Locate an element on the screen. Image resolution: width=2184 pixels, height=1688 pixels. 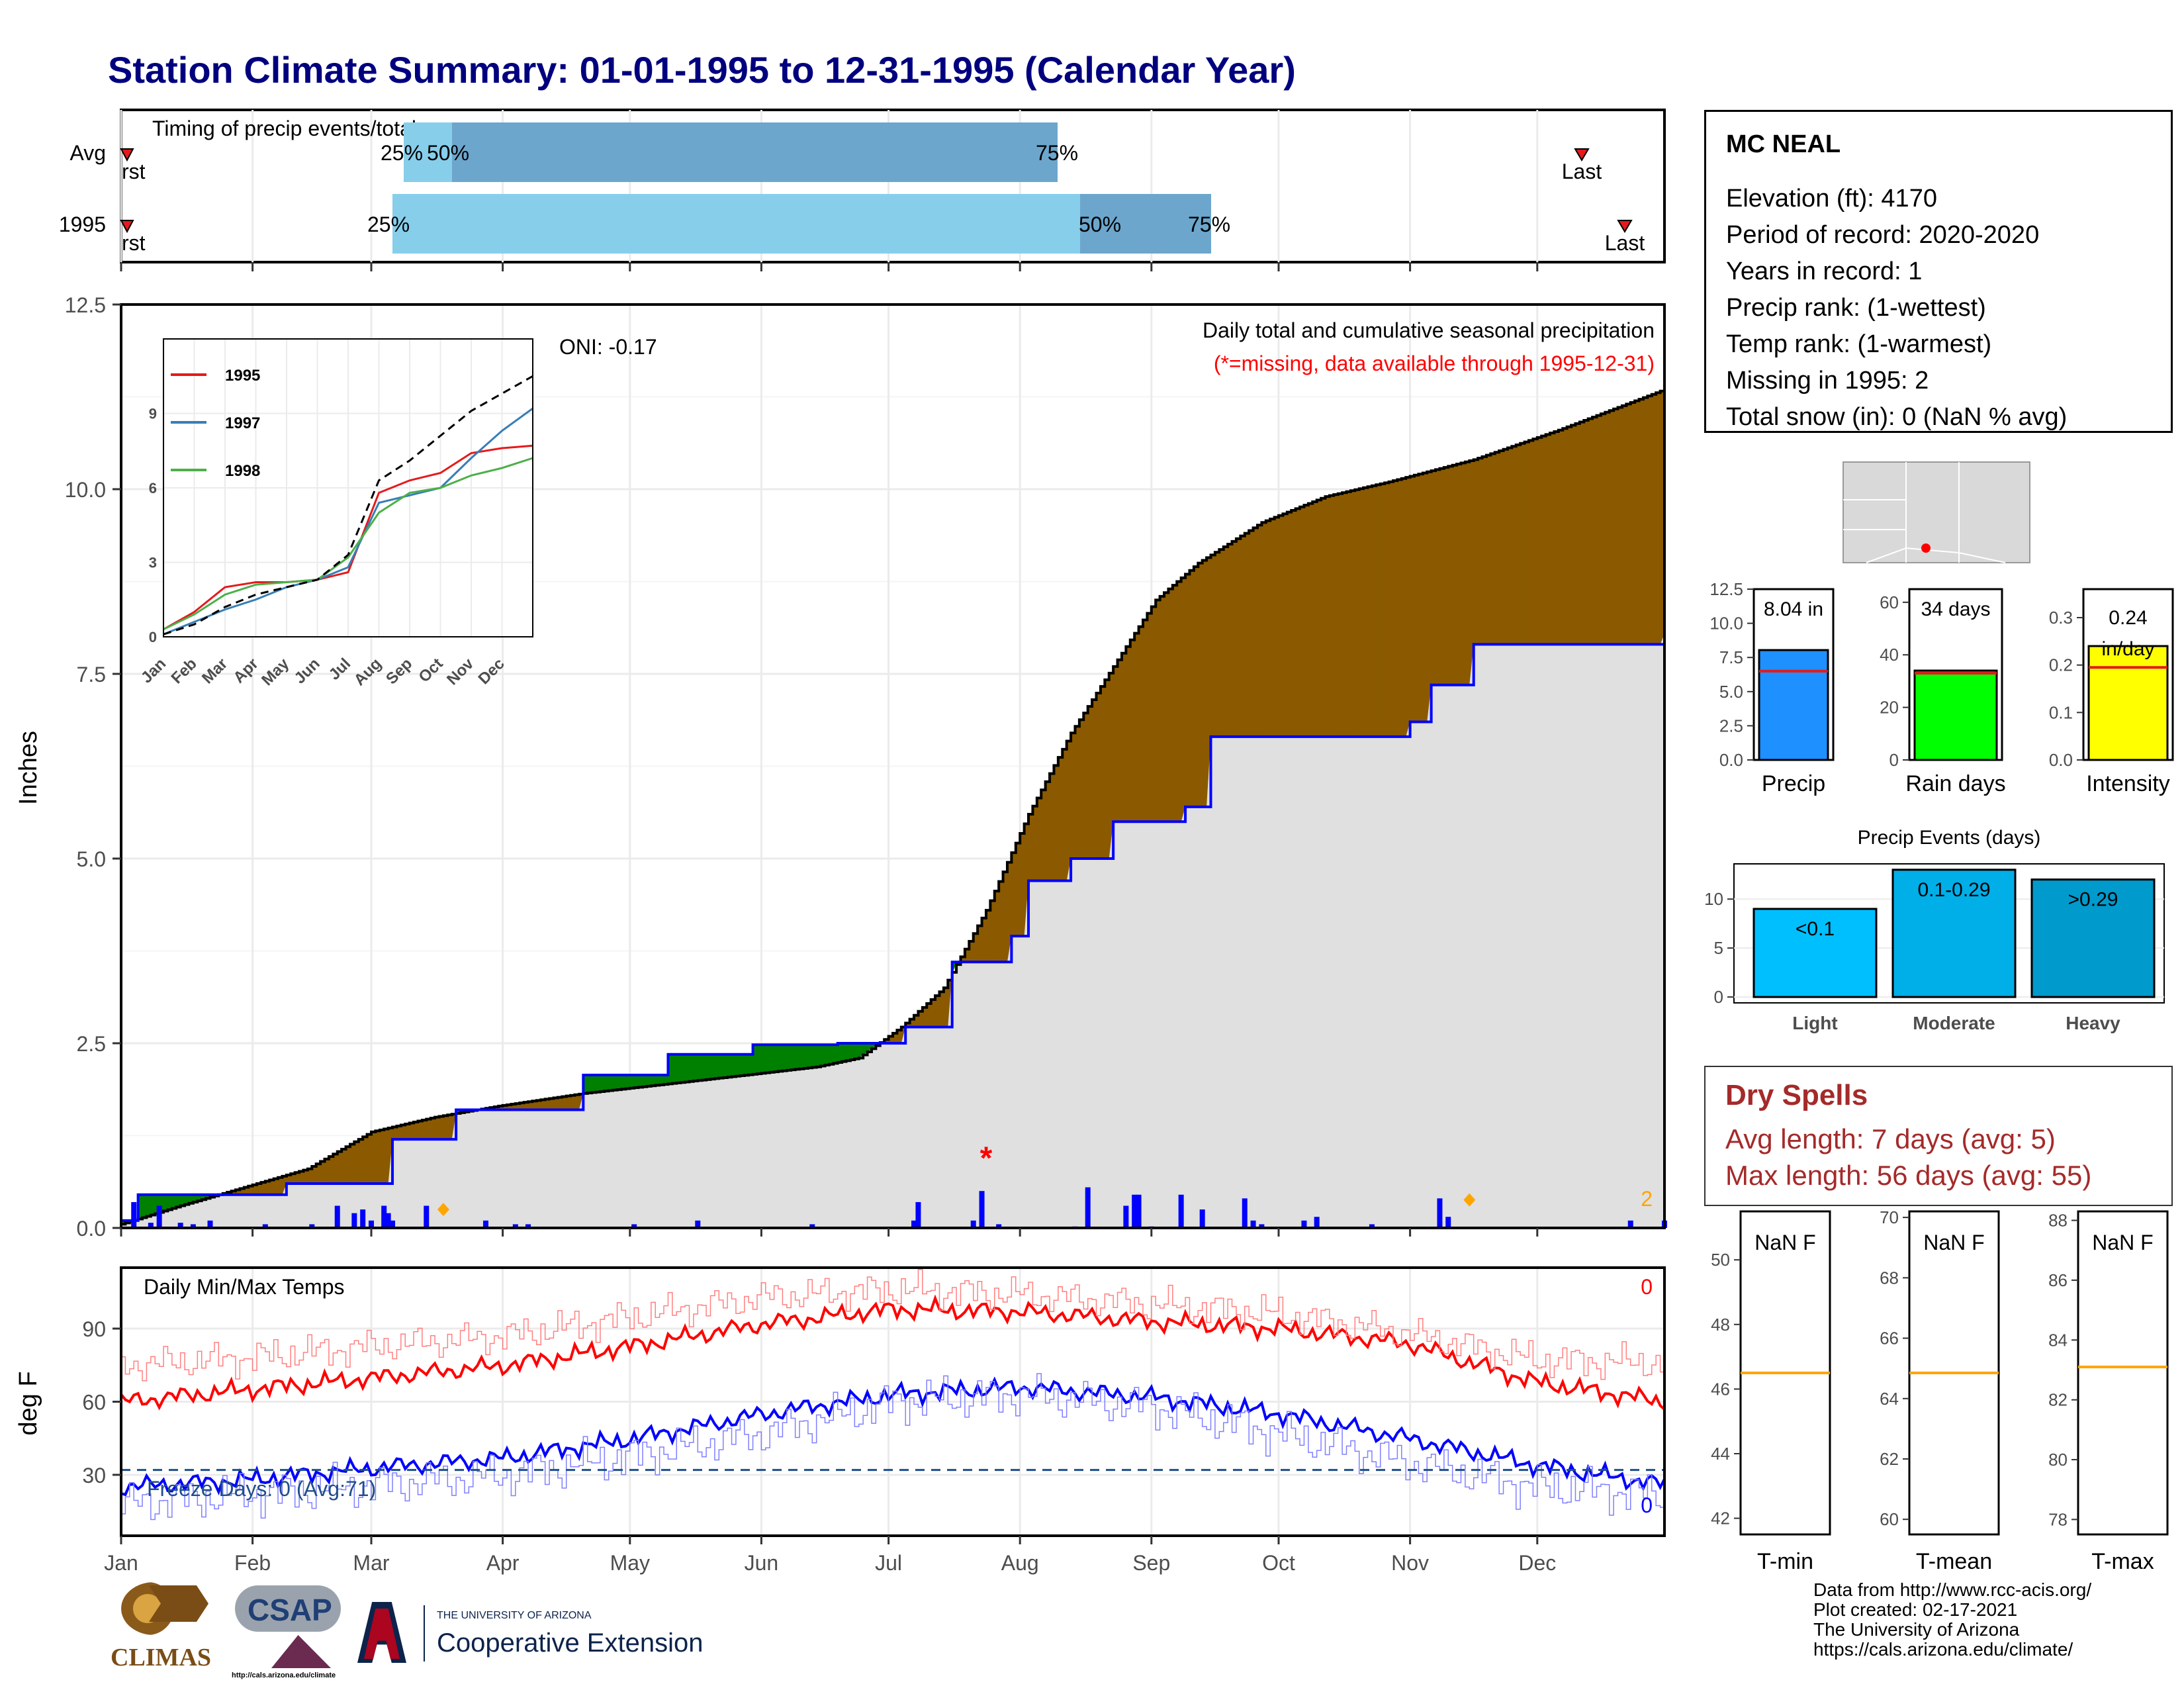
month-label: Sep is located at coordinates (1151, 1563).